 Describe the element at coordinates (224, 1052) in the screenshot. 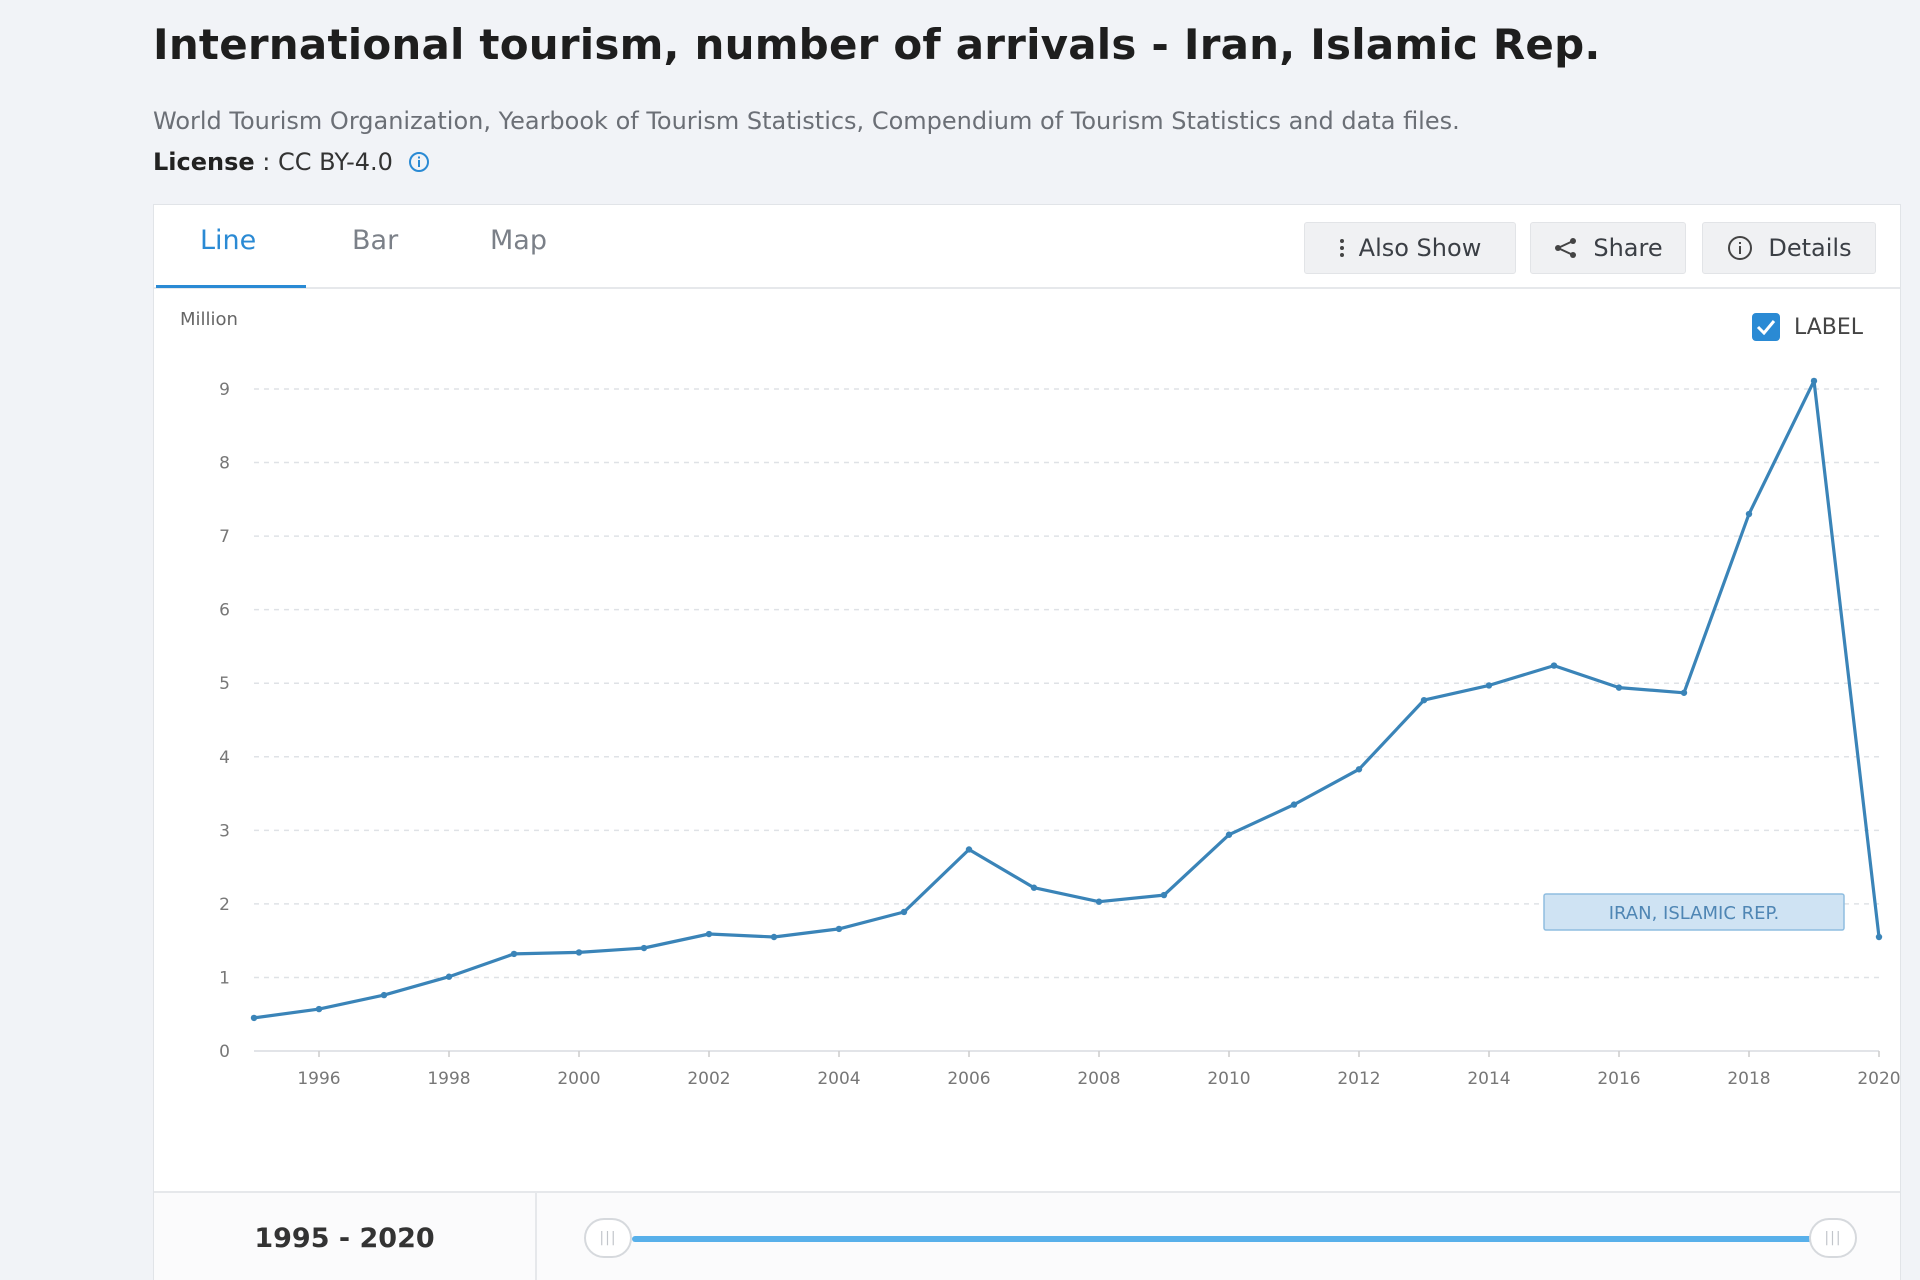

I see `y-tick-label: 0` at that location.